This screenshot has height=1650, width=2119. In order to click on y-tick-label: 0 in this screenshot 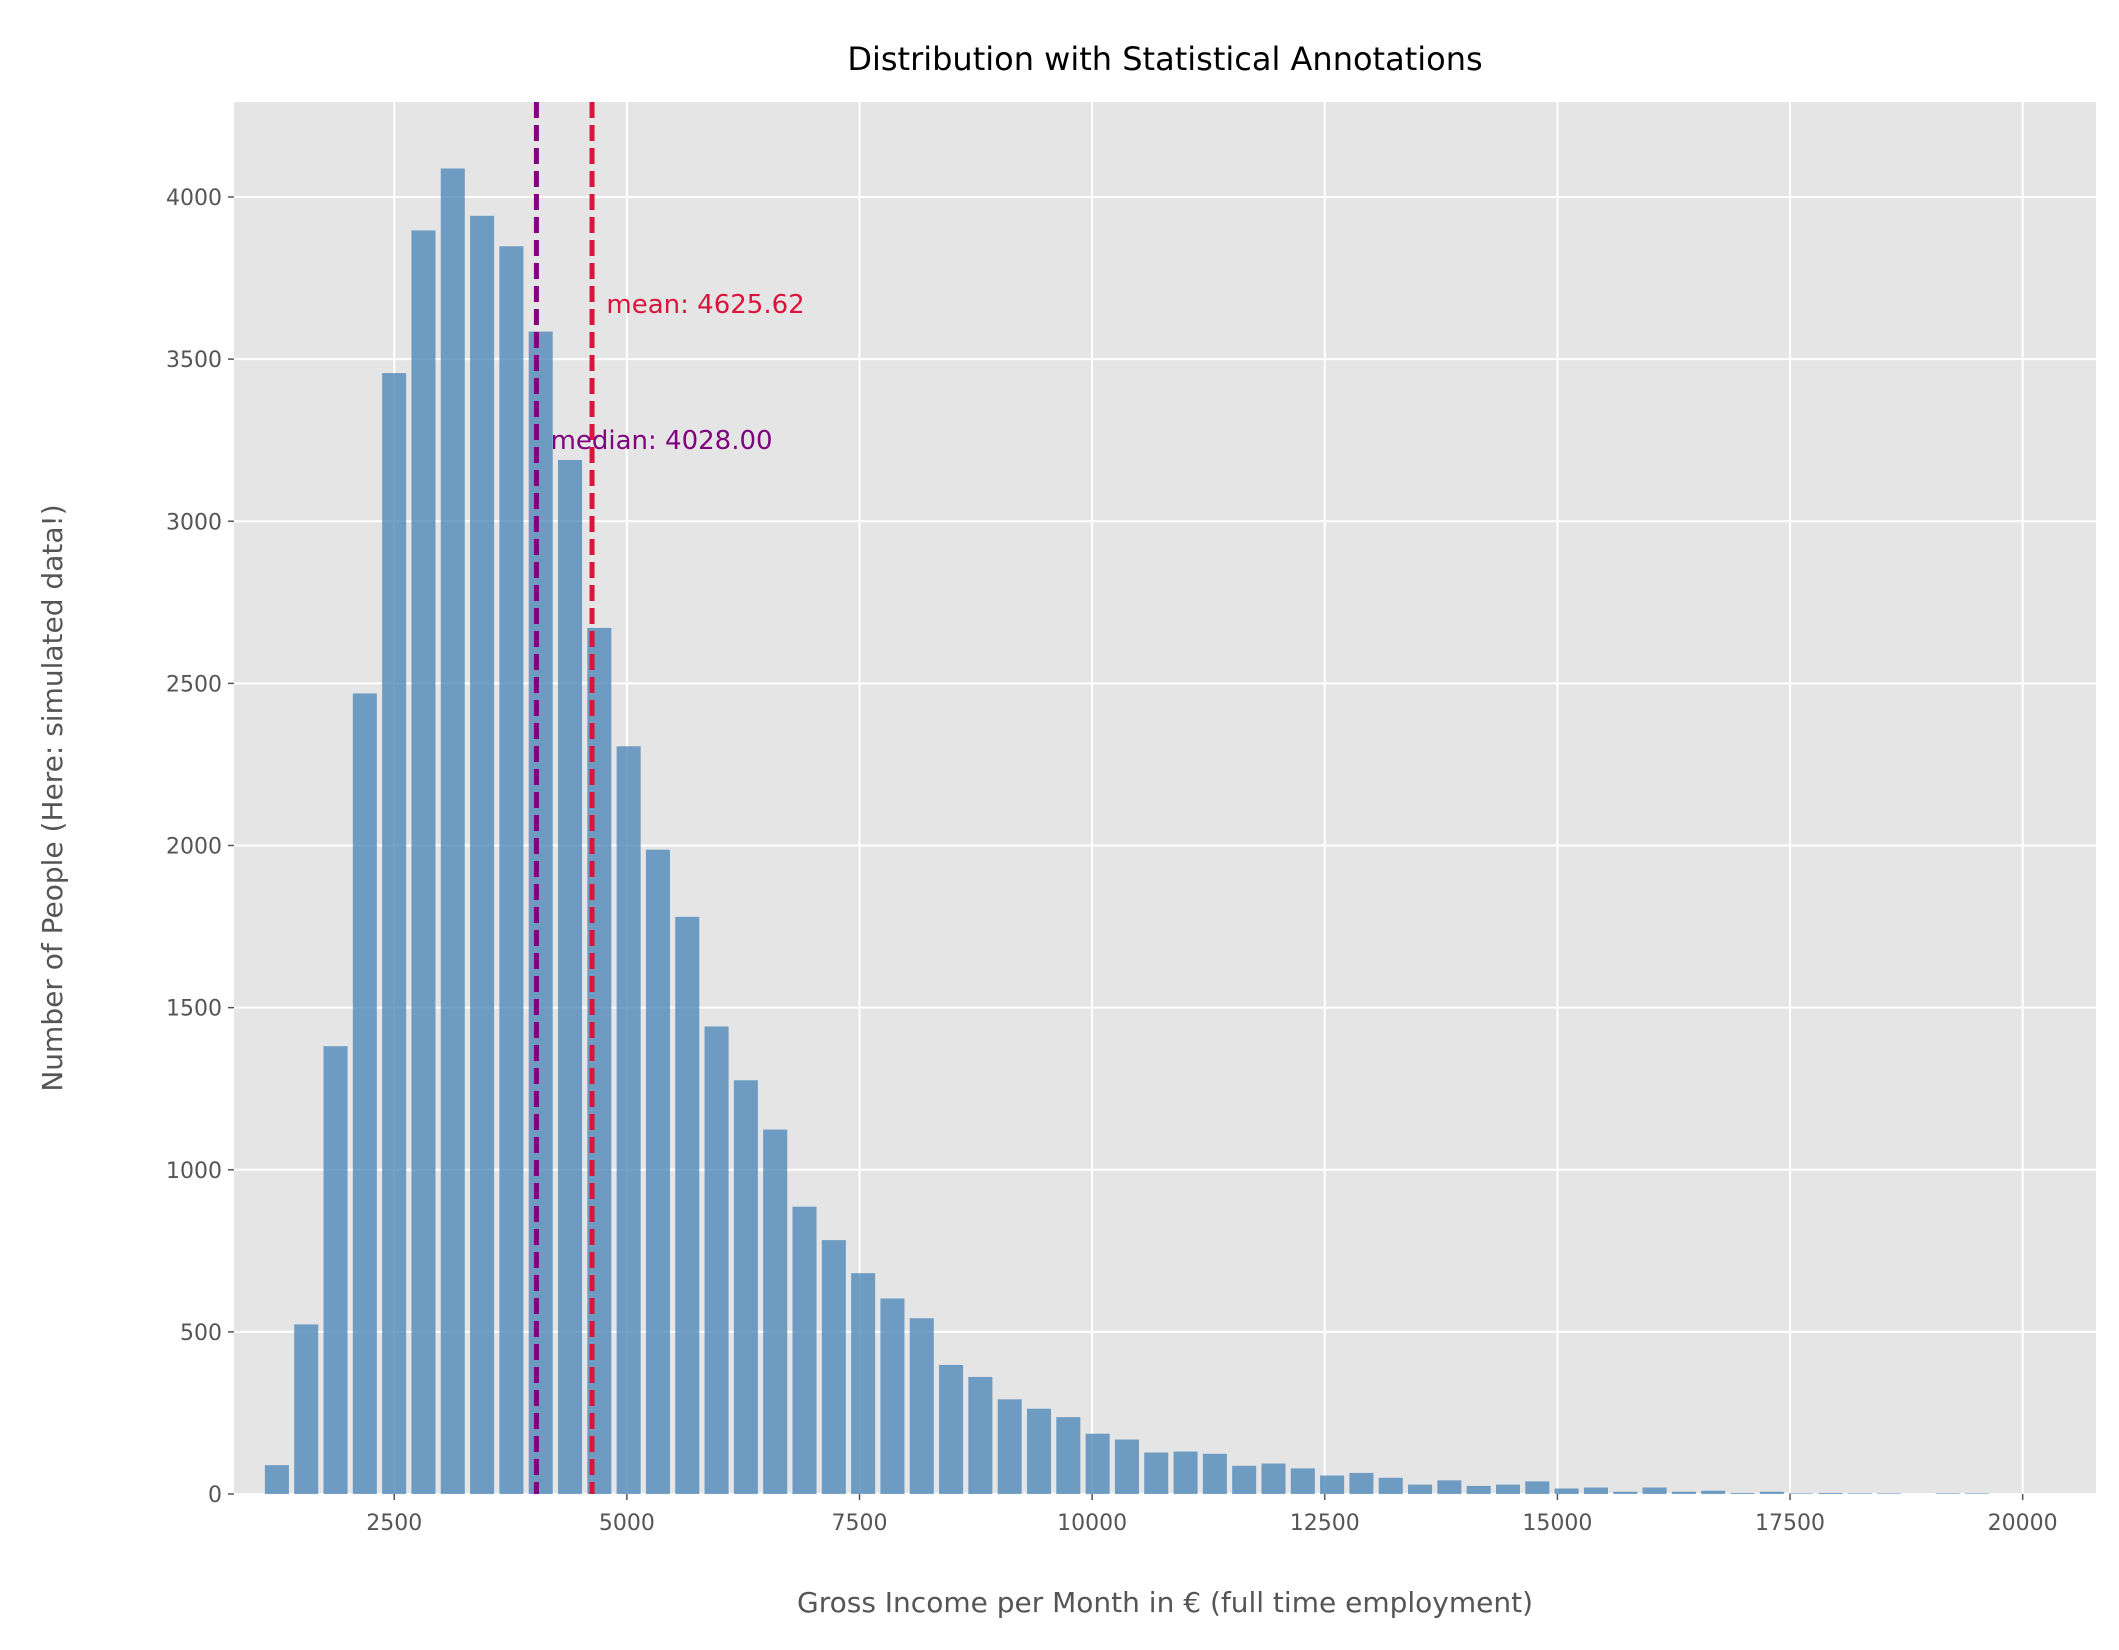, I will do `click(215, 1495)`.